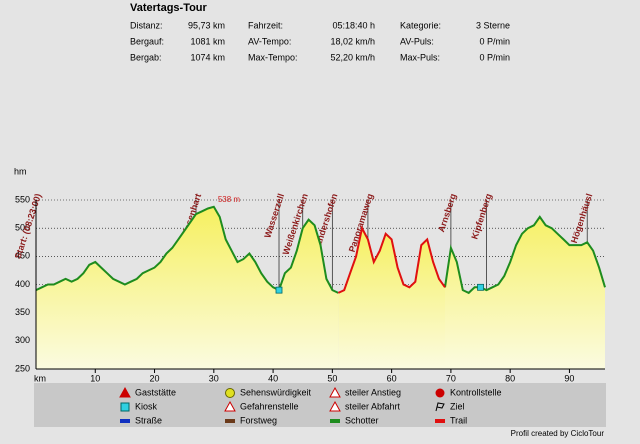 Image resolution: width=640 pixels, height=444 pixels. I want to click on stat-label: Bergab:, so click(146, 57).